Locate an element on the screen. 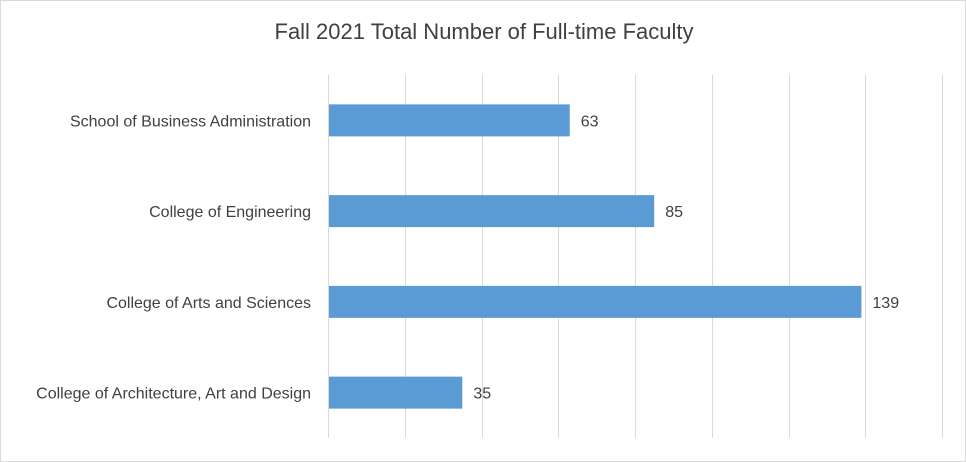 Image resolution: width=966 pixels, height=462 pixels. category-label: School of Business Administration is located at coordinates (190, 121).